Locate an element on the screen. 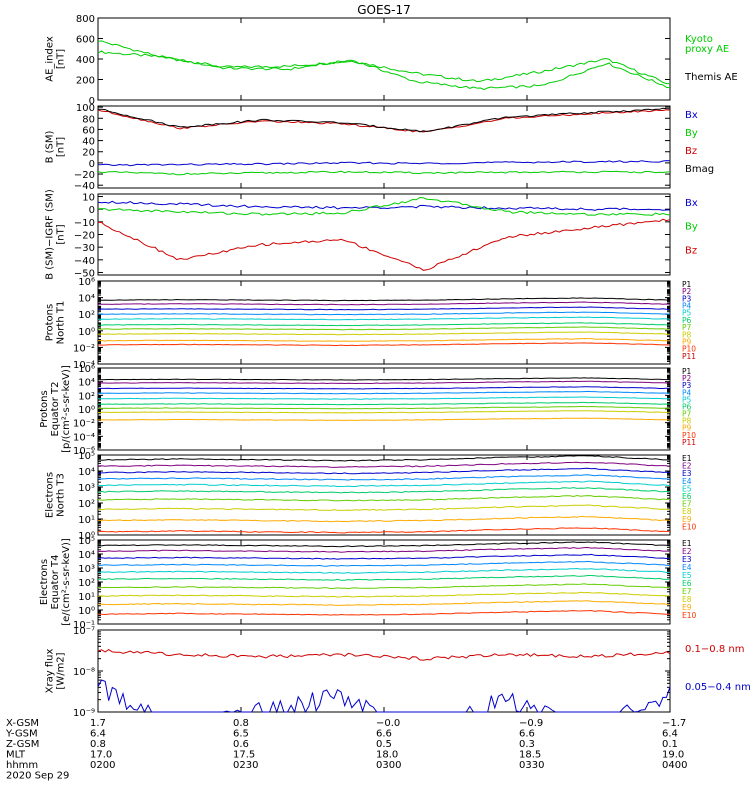 The image size is (750, 800). y-tick-label: 80 is located at coordinates (88, 119).